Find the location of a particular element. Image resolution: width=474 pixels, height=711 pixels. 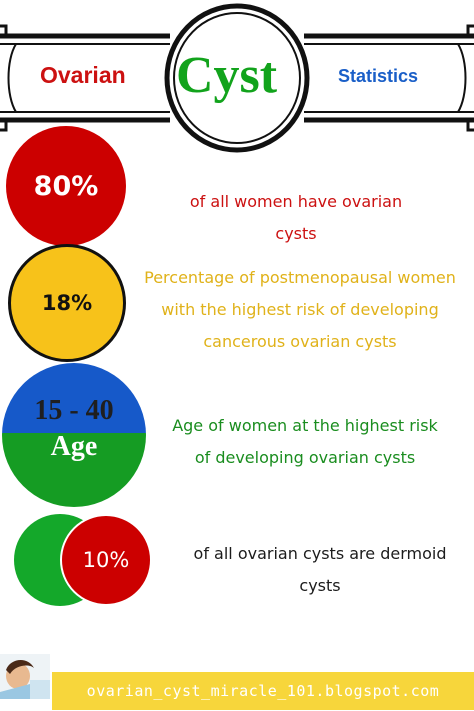

stat-circle-age-range: 15 - 40 Age is located at coordinates (74, 435).